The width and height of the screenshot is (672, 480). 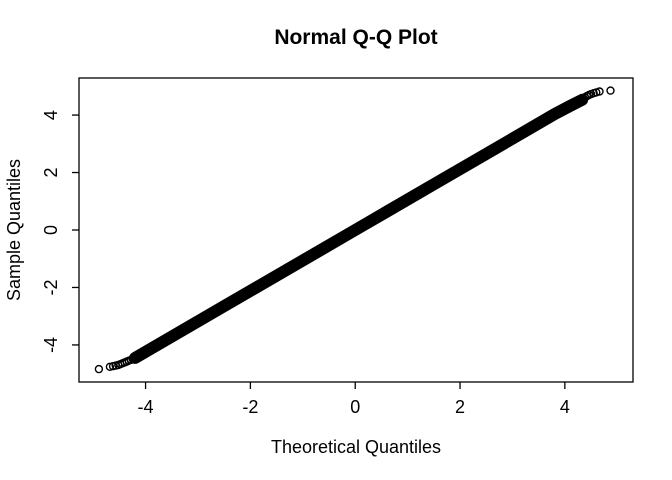 I want to click on chart-title: Normal Q-Q Plot, so click(x=355, y=37).